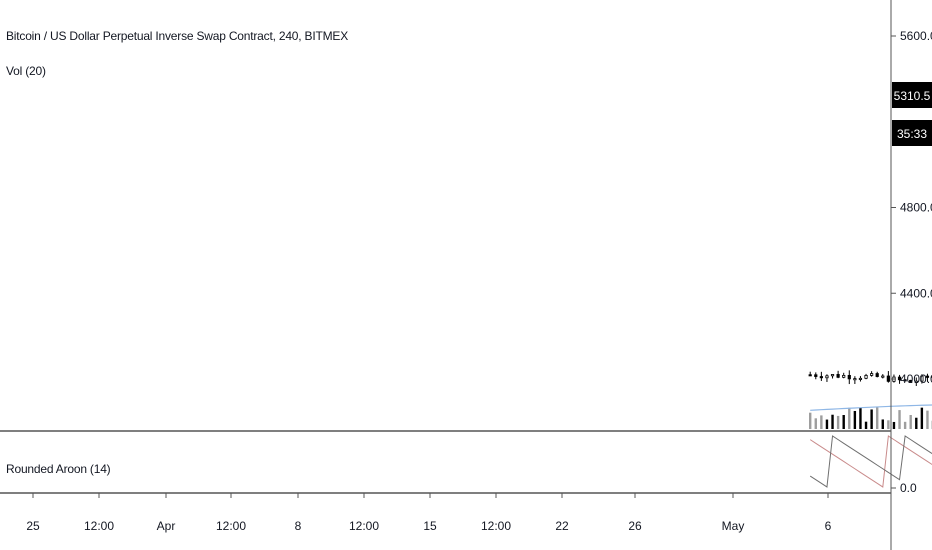  I want to click on price-axis-label: 4800.0, so click(916, 208).